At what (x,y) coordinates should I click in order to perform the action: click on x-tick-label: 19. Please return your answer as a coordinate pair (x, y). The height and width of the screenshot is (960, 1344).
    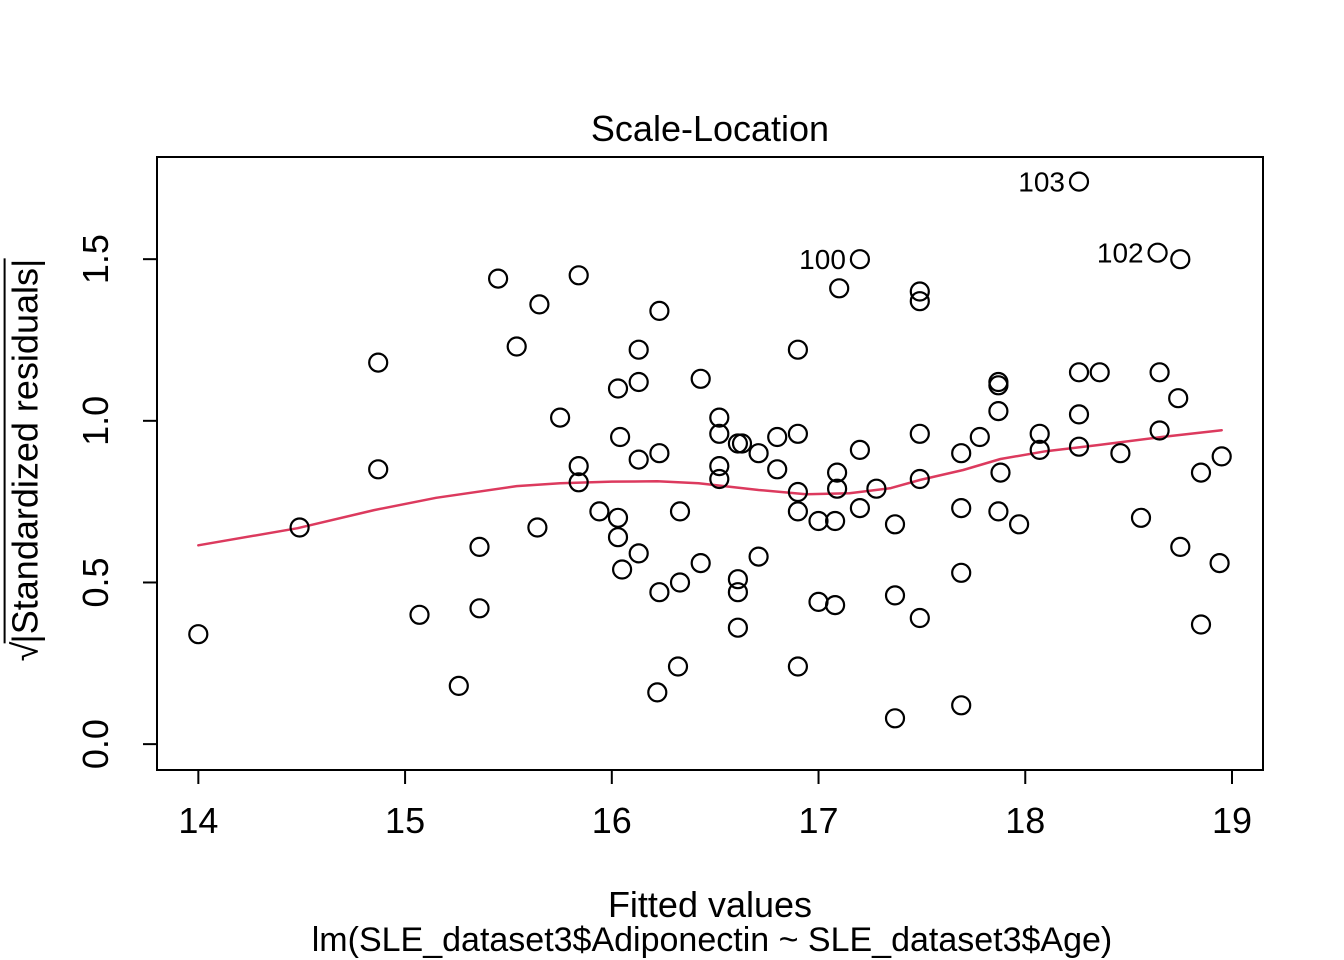
    Looking at the image, I should click on (1232, 820).